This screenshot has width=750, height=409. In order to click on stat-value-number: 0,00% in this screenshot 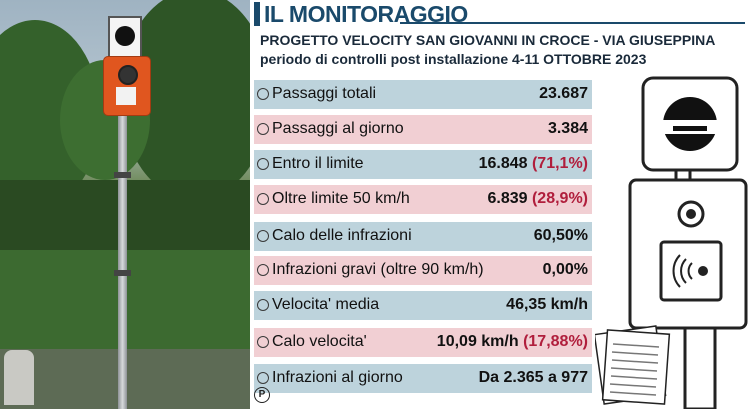, I will do `click(565, 269)`.